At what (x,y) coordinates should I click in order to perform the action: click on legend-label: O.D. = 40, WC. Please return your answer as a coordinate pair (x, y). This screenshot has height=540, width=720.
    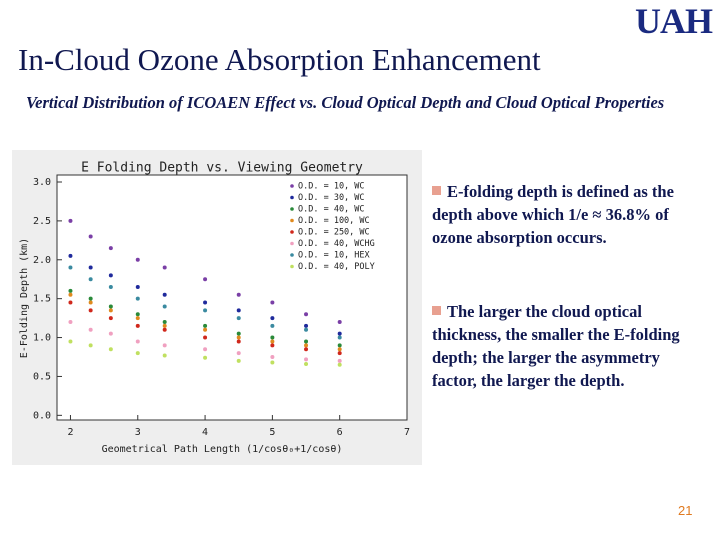
    Looking at the image, I should click on (331, 210).